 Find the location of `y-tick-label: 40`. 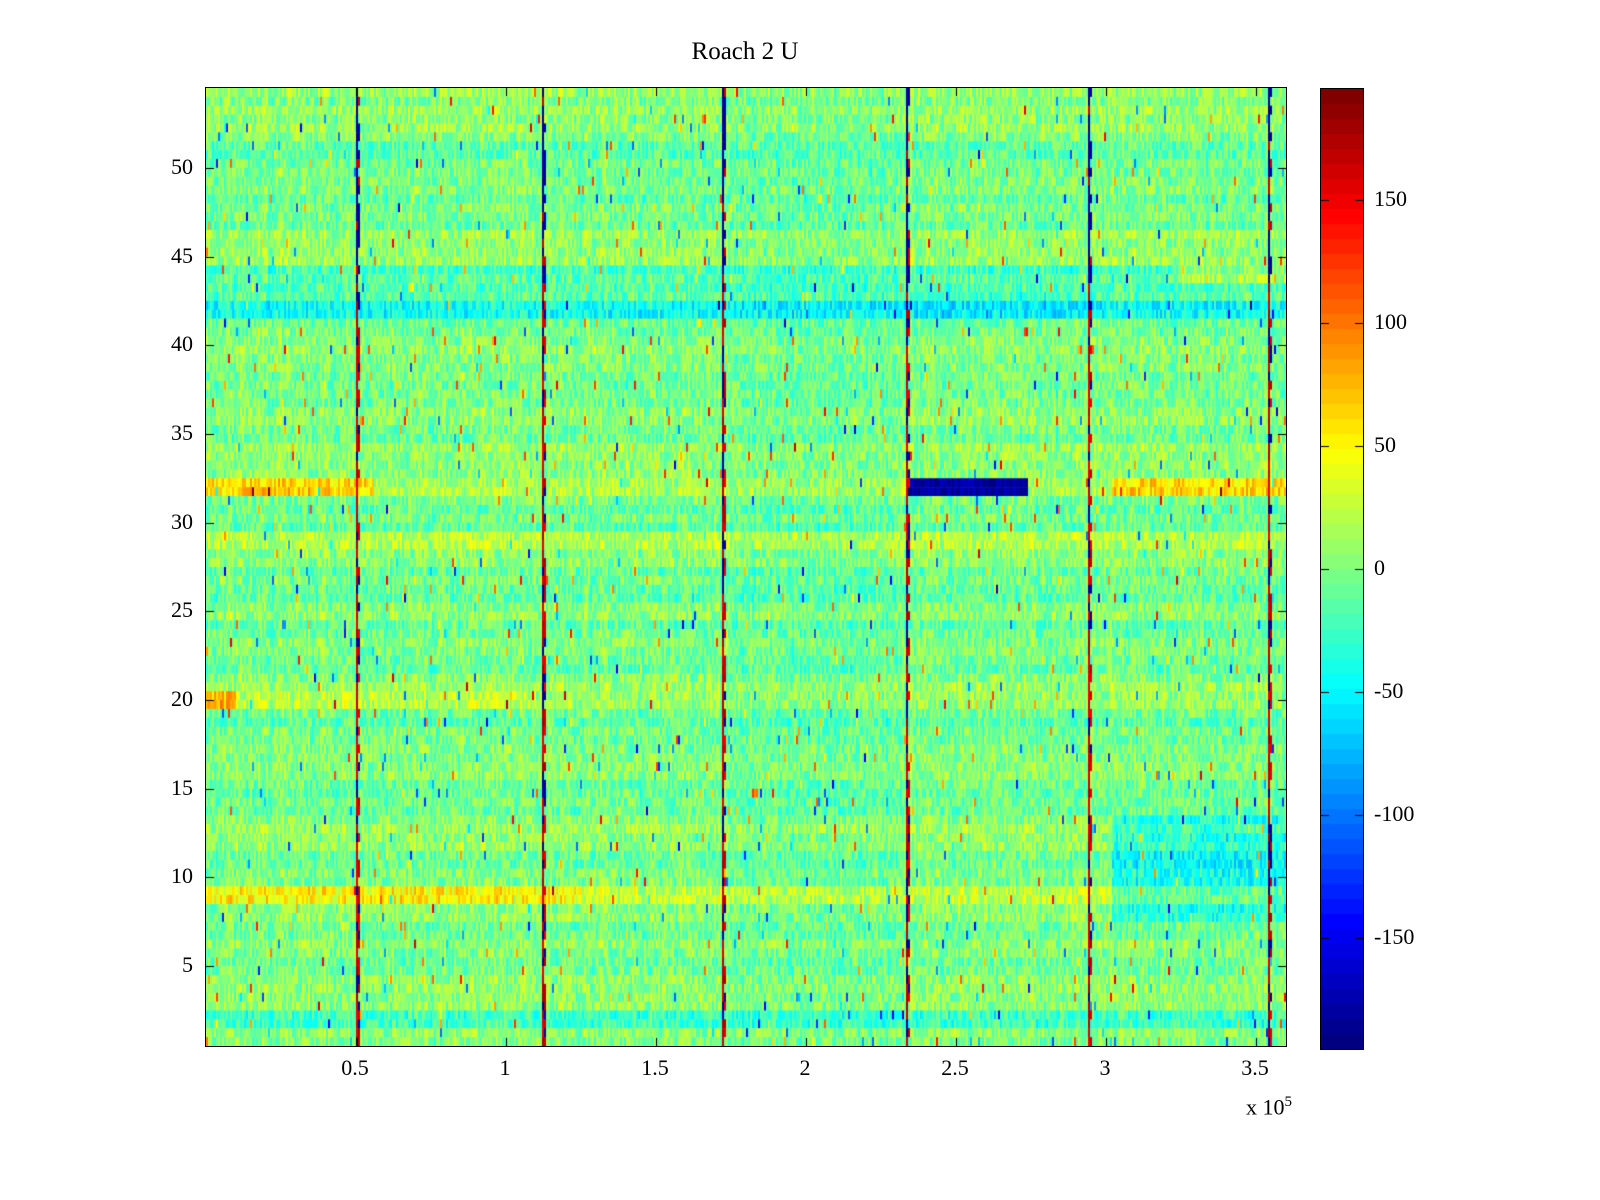

y-tick-label: 40 is located at coordinates (182, 344).